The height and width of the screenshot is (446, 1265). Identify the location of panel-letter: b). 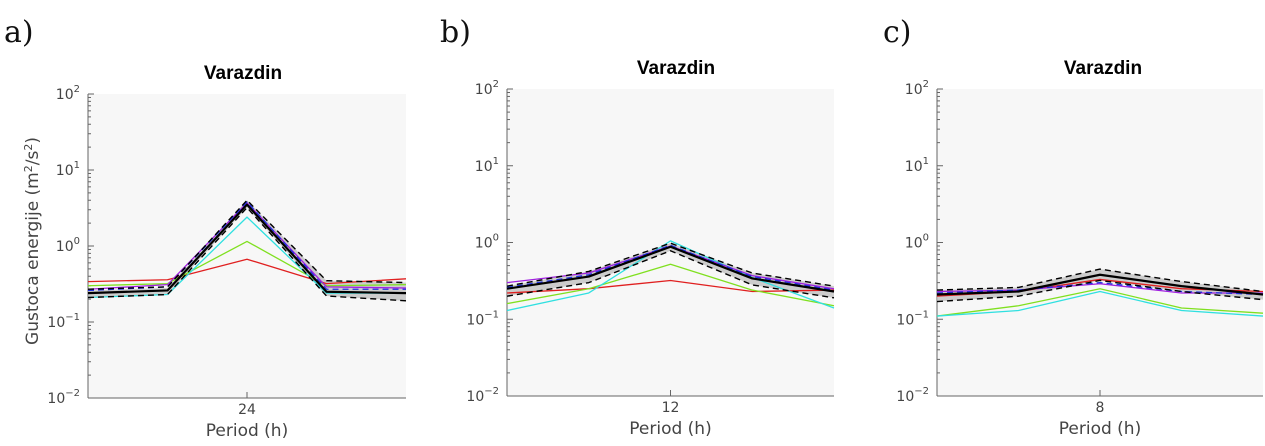
(455, 32).